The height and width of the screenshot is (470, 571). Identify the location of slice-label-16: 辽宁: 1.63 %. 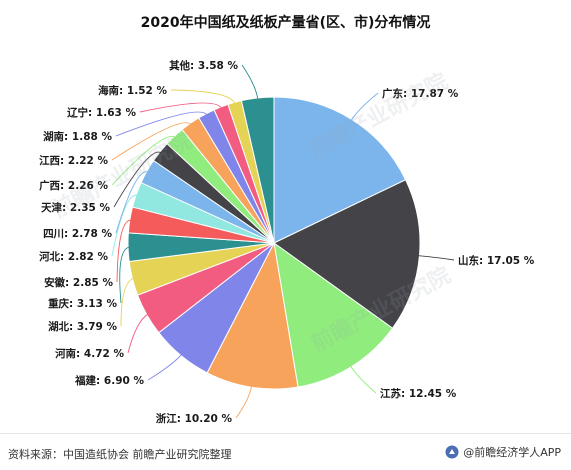
(101, 112).